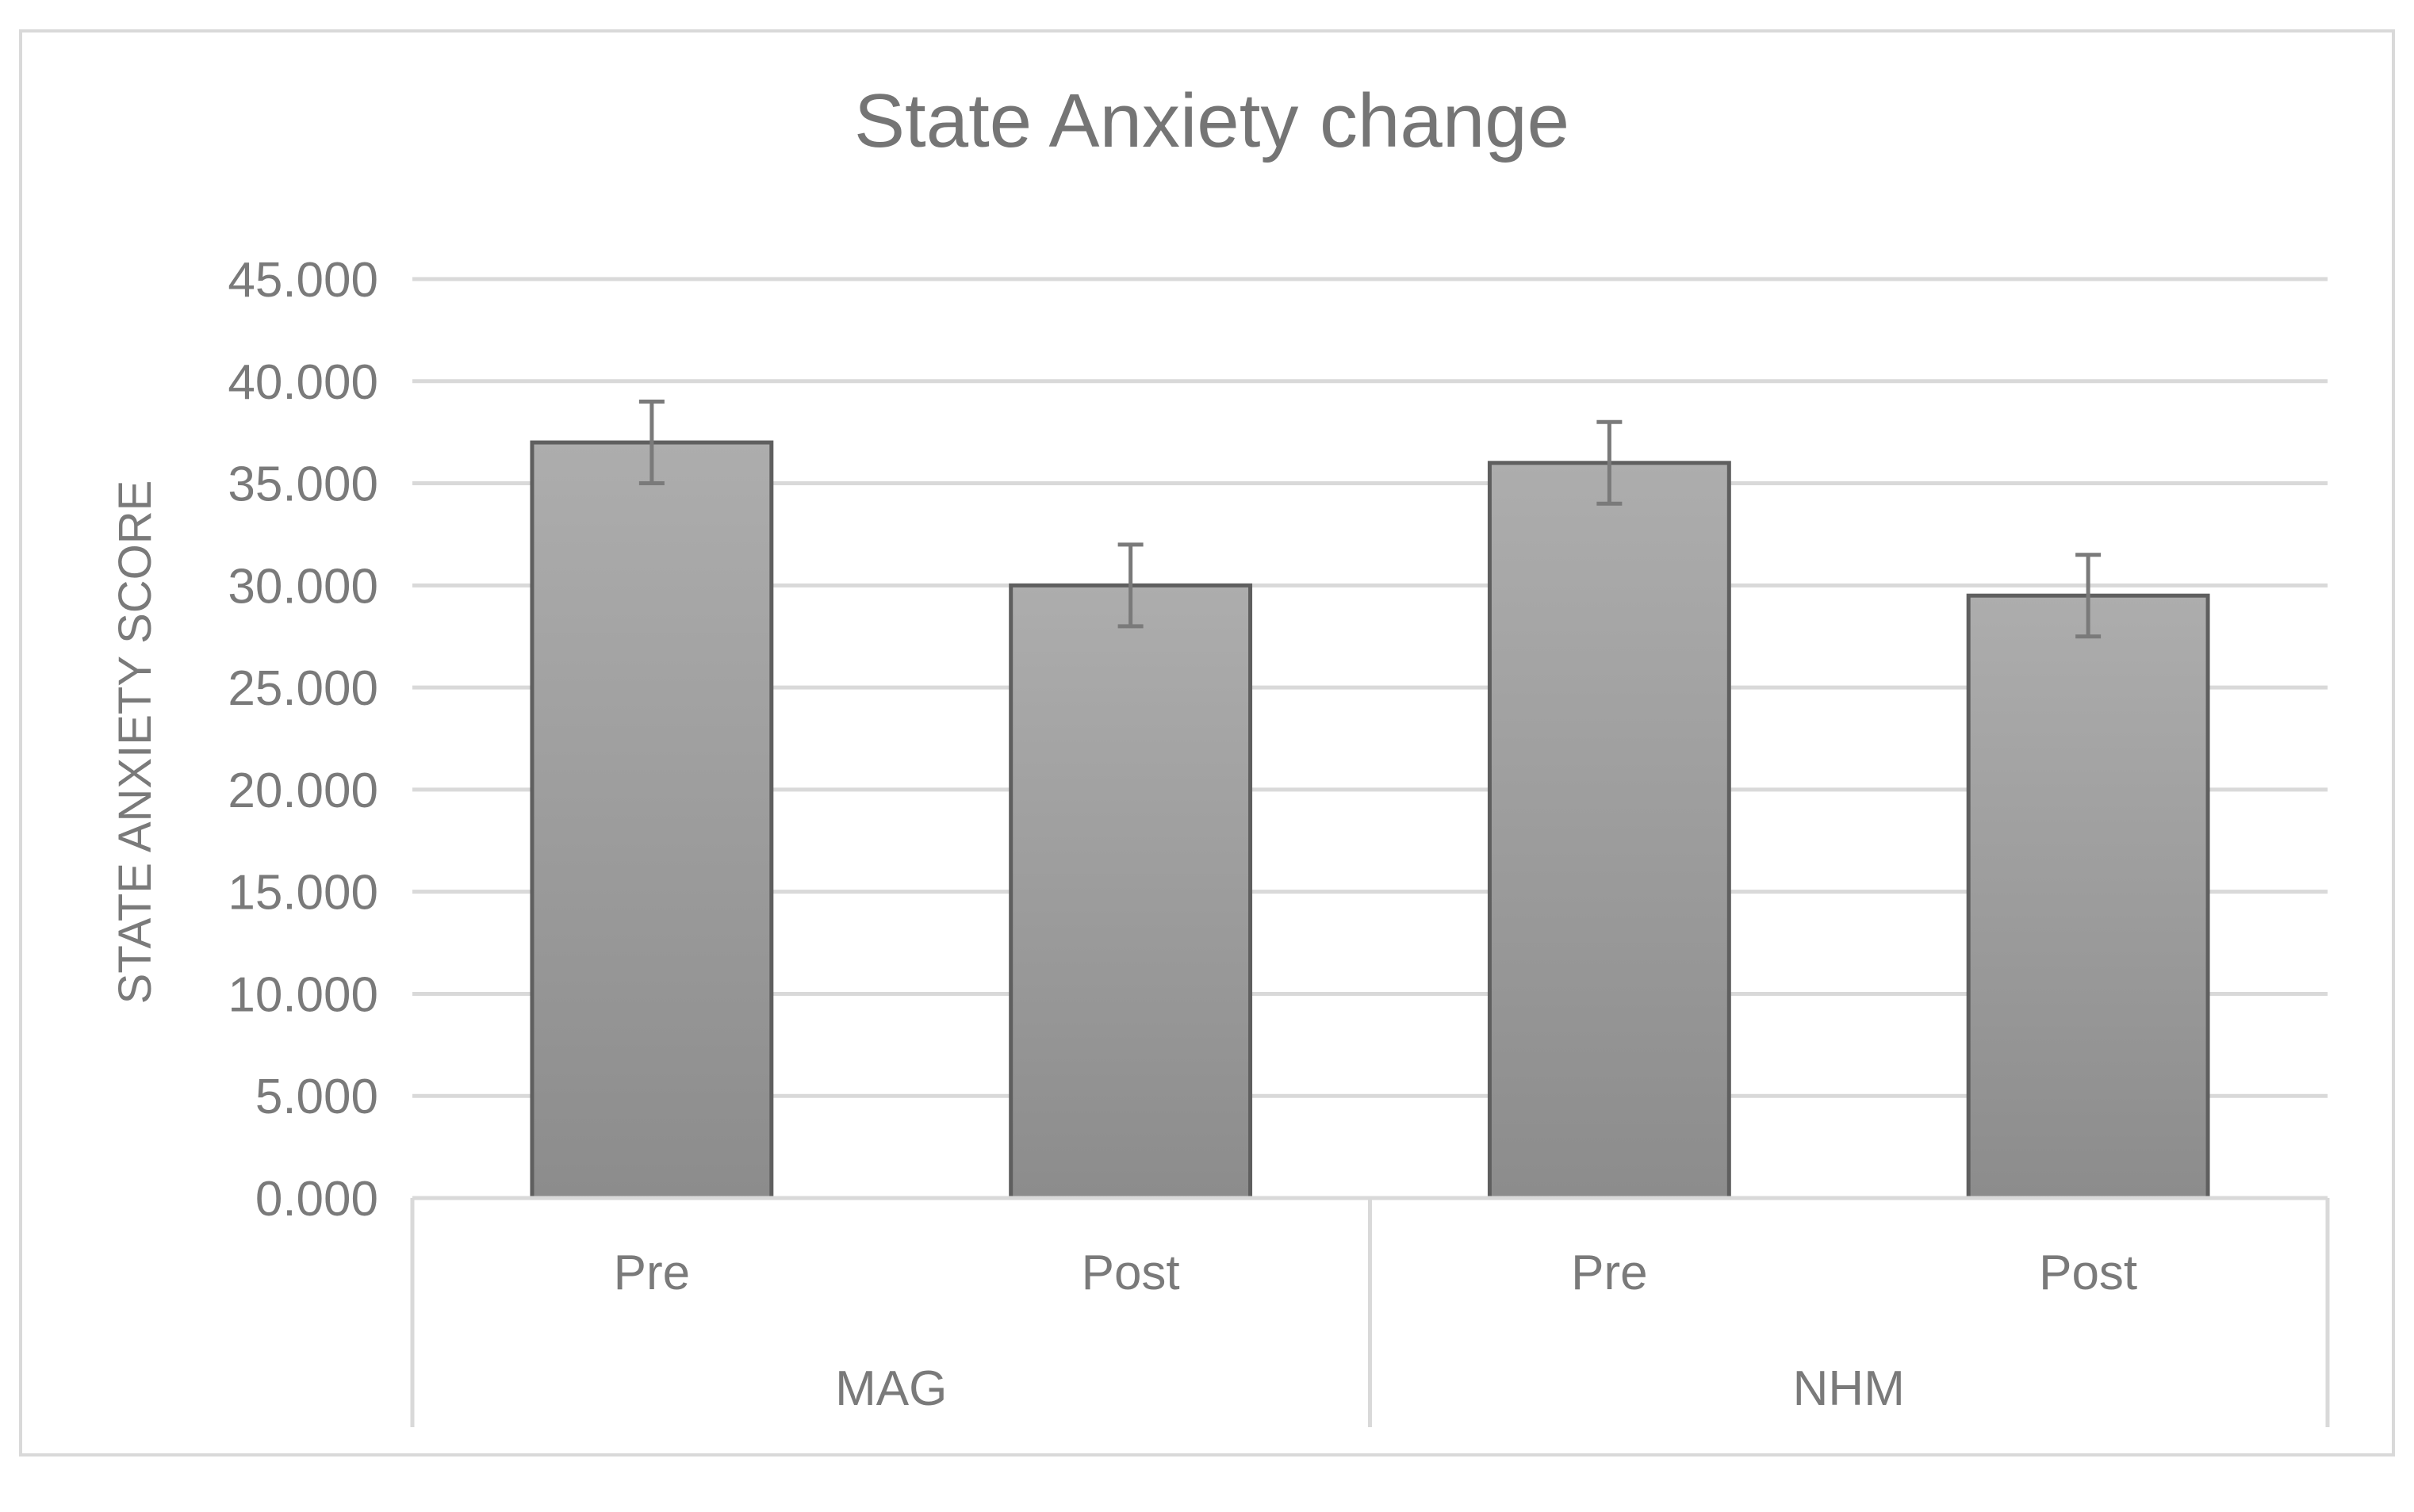 The image size is (2414, 1512). Describe the element at coordinates (891, 1388) in the screenshot. I see `x-group-label: MAG` at that location.